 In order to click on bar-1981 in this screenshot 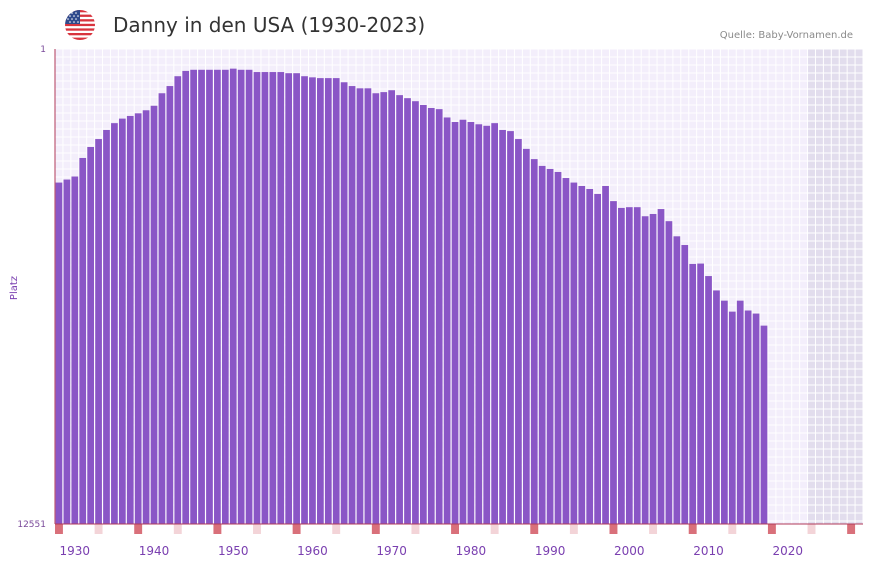, I will do `click(479, 324)`.